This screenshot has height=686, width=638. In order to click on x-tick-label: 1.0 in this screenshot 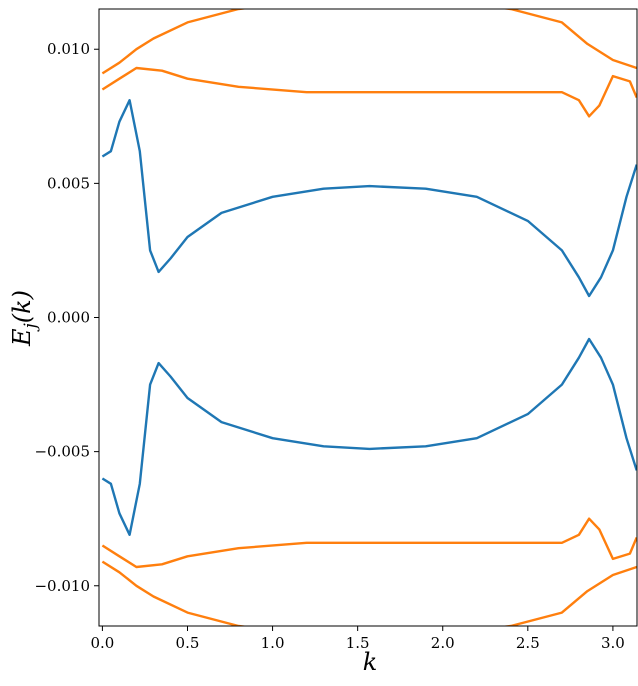, I will do `click(273, 643)`.